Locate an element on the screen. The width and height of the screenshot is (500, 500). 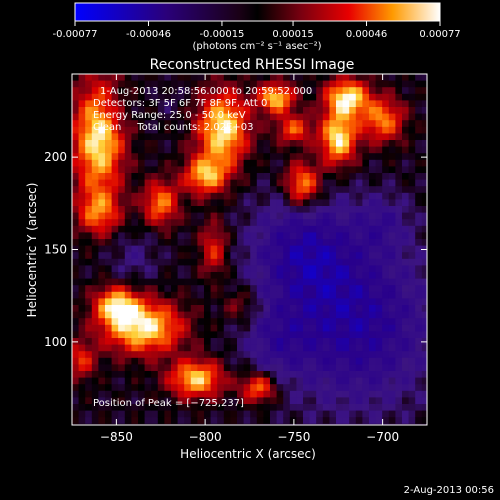
colorbar-tick-label: 0.00015 is located at coordinates (292, 34).